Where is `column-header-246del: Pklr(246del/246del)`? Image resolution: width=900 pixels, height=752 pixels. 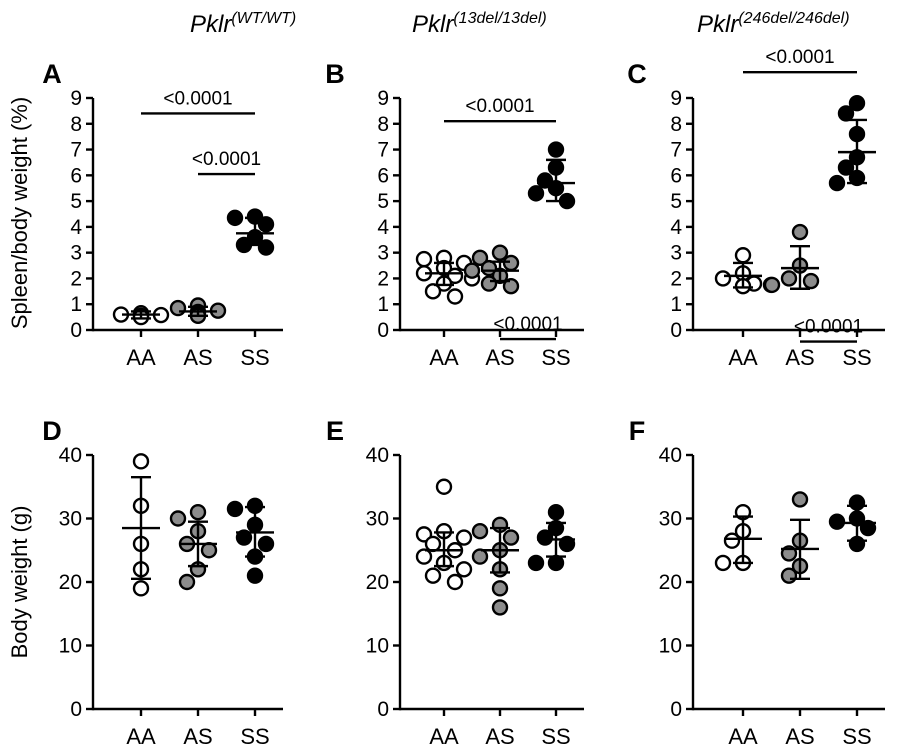 column-header-246del: Pklr(246del/246del) is located at coordinates (773, 24).